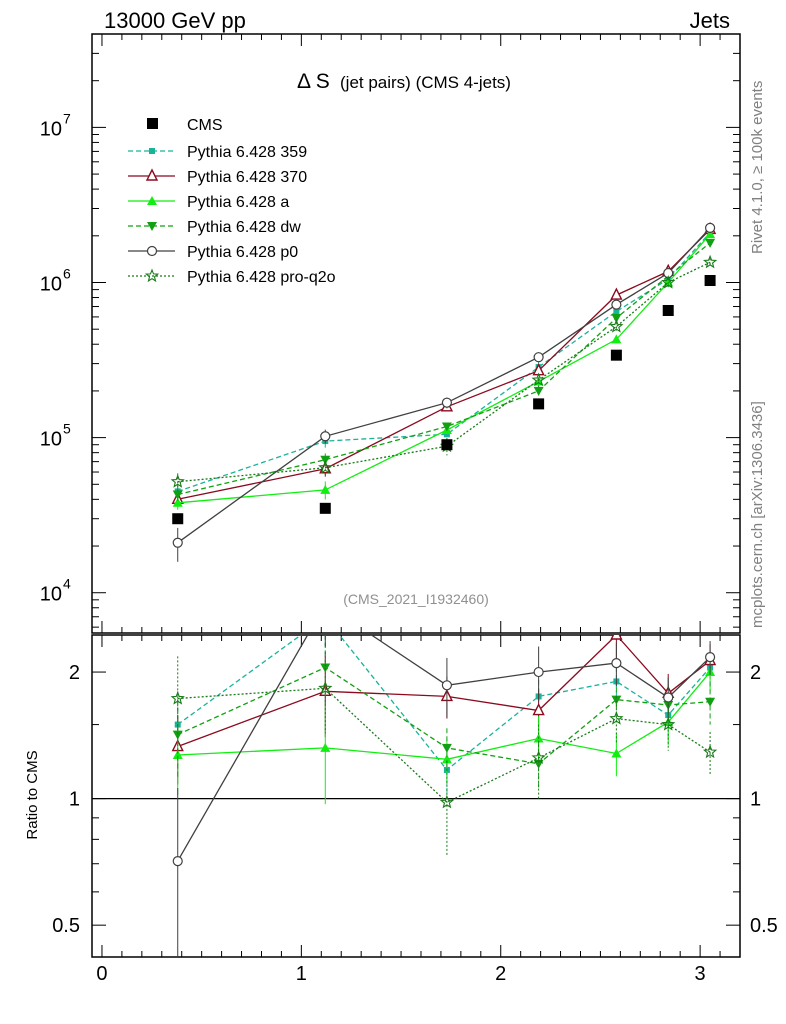 The height and width of the screenshot is (1024, 786). I want to click on main-y-tick-exponent: 4, so click(67, 584).